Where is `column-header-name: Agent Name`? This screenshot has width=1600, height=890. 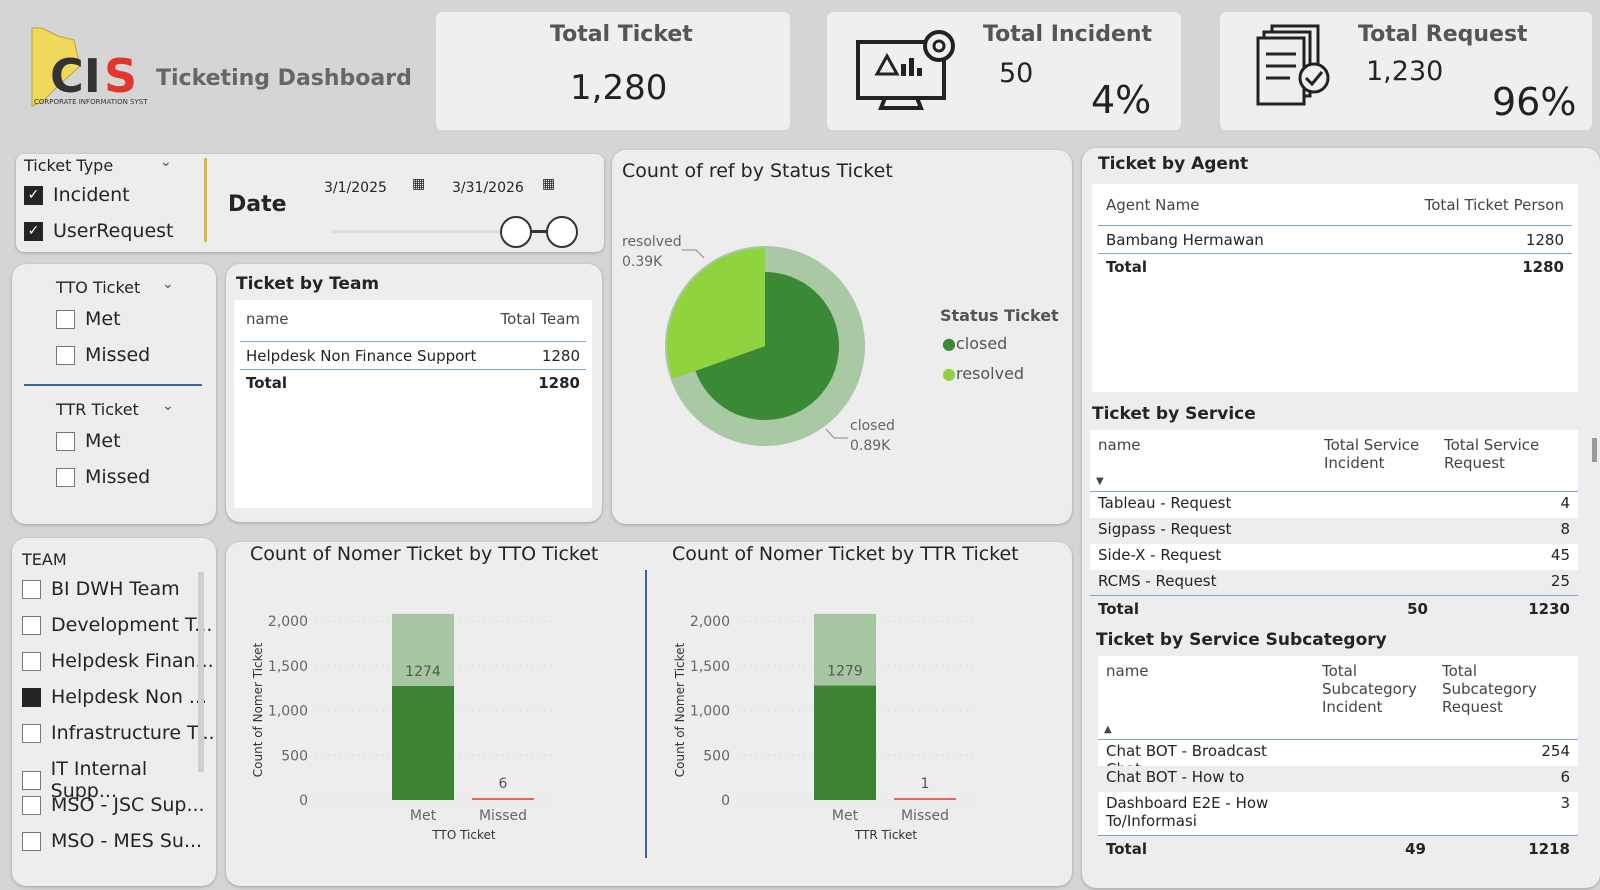 column-header-name: Agent Name is located at coordinates (1153, 204).